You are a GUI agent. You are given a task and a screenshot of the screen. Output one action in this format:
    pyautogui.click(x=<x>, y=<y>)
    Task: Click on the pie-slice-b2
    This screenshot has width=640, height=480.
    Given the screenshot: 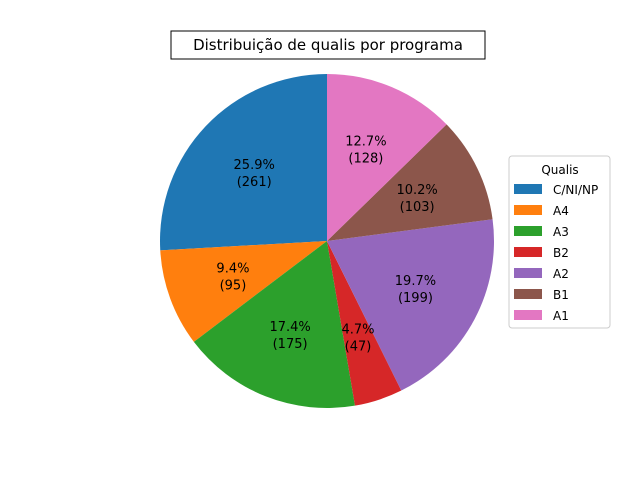 What is the action you would take?
    pyautogui.click(x=364, y=323)
    